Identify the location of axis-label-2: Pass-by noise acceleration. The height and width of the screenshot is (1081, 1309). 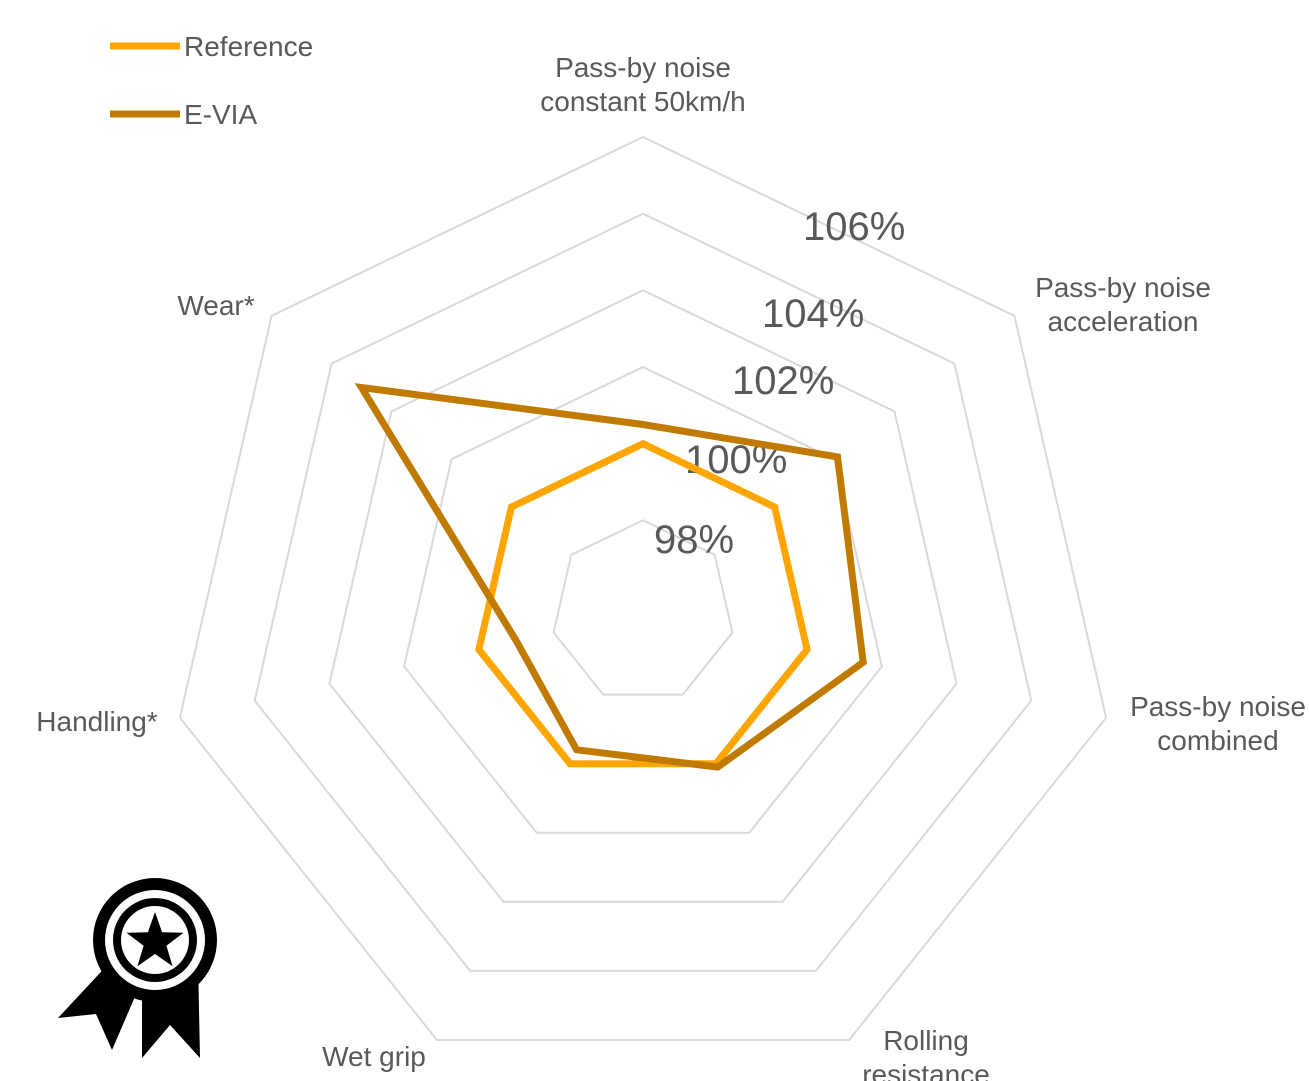
(1123, 304).